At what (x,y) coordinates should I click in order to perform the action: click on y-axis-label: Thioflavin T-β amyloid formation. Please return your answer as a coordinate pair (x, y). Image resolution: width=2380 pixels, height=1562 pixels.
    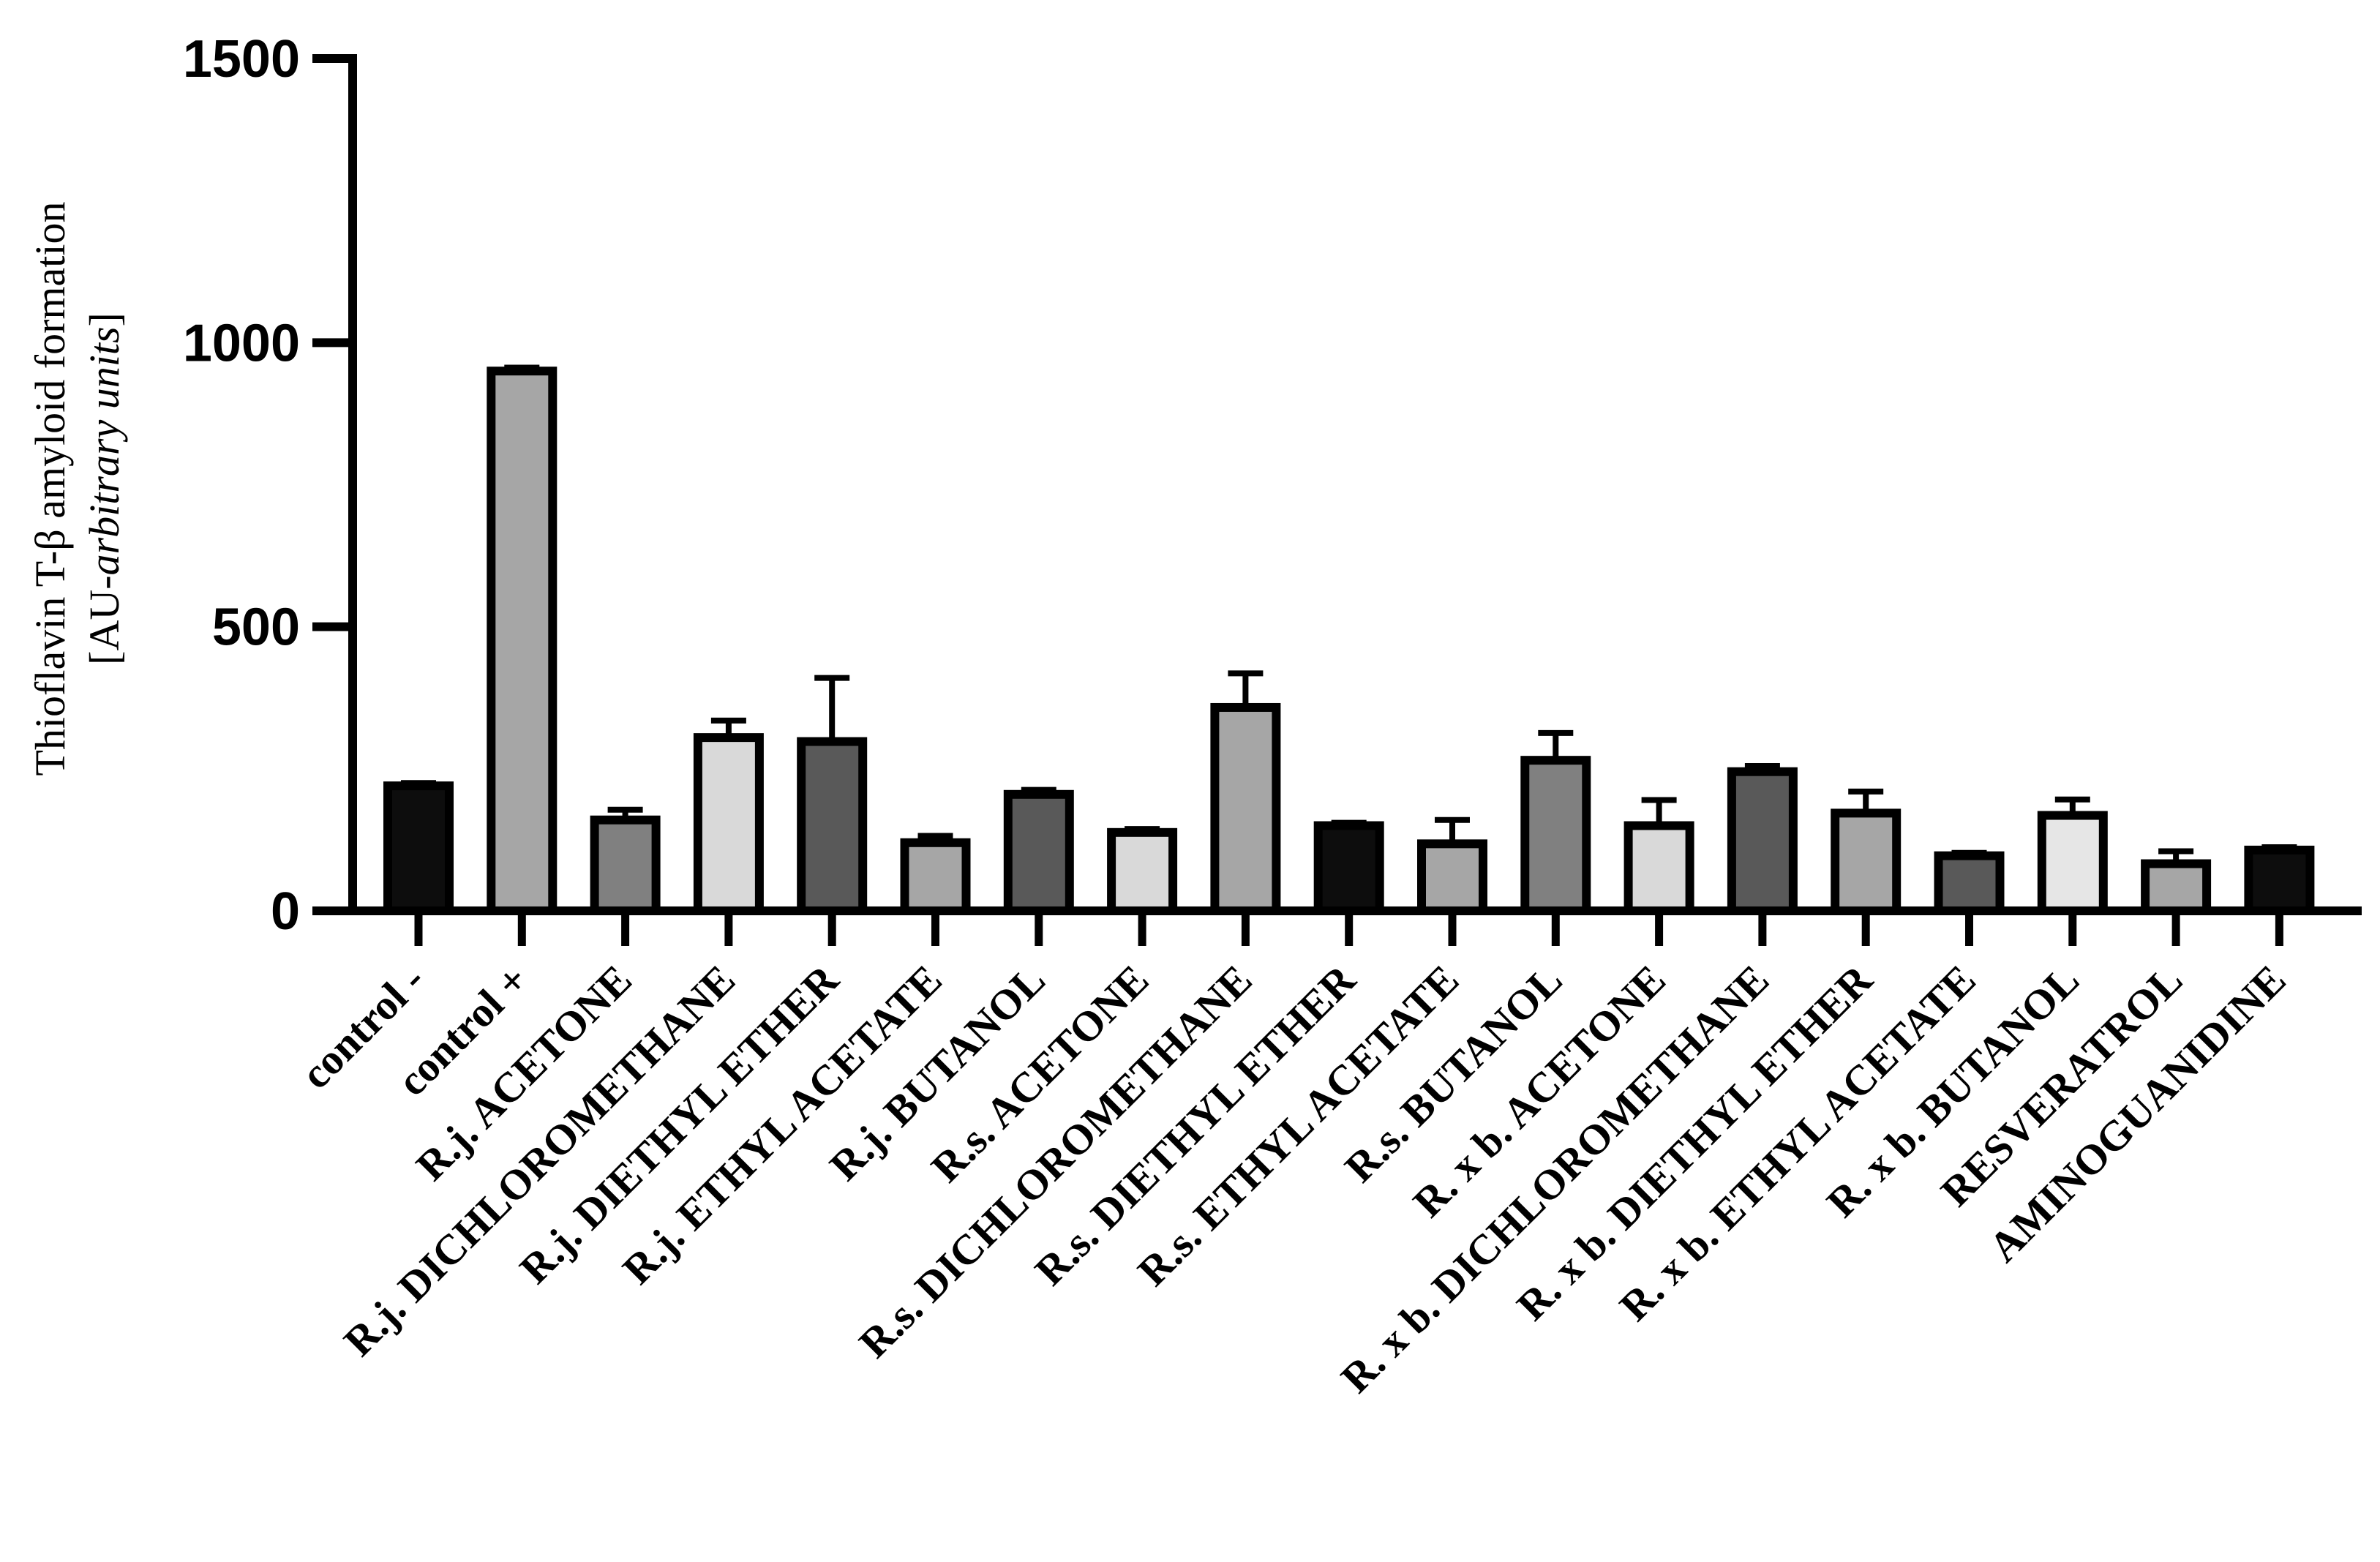
    Looking at the image, I should click on (50, 488).